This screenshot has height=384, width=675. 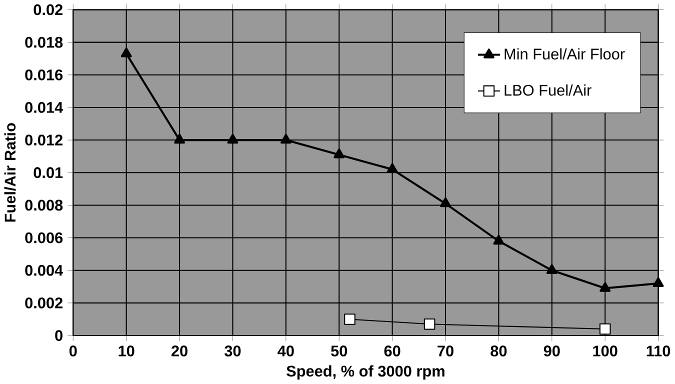 What do you see at coordinates (48, 10) in the screenshot?
I see `y-tick-label: 0.02` at bounding box center [48, 10].